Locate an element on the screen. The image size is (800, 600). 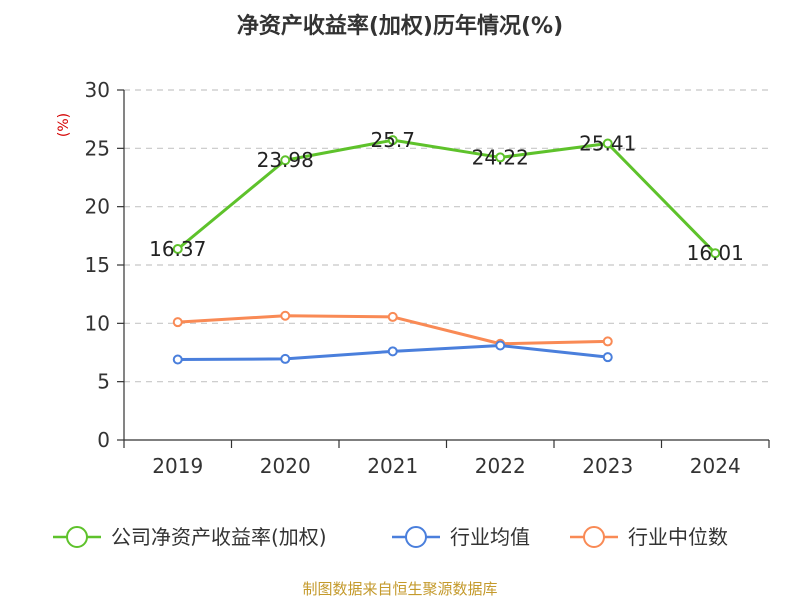
series-1-point-2022 is located at coordinates (500, 345).